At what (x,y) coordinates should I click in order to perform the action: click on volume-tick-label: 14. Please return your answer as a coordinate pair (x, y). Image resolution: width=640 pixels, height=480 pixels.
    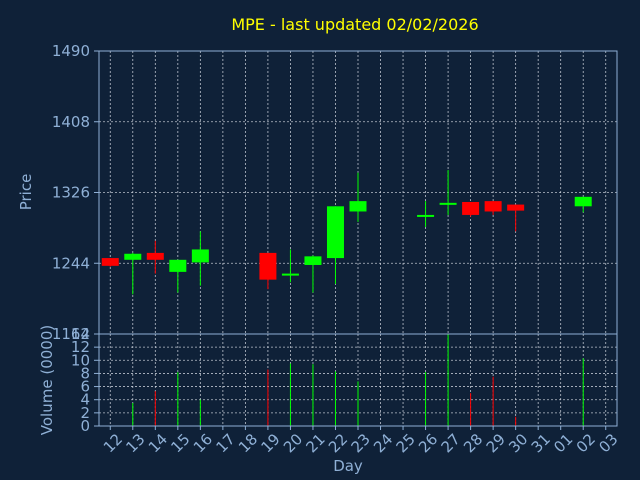
    Looking at the image, I should click on (80, 334).